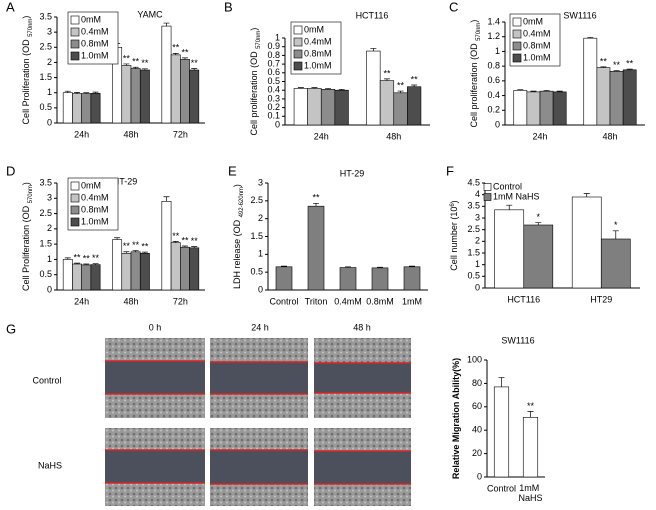 The width and height of the screenshot is (656, 510). What do you see at coordinates (228, 7) in the screenshot?
I see `panel-letter: B` at bounding box center [228, 7].